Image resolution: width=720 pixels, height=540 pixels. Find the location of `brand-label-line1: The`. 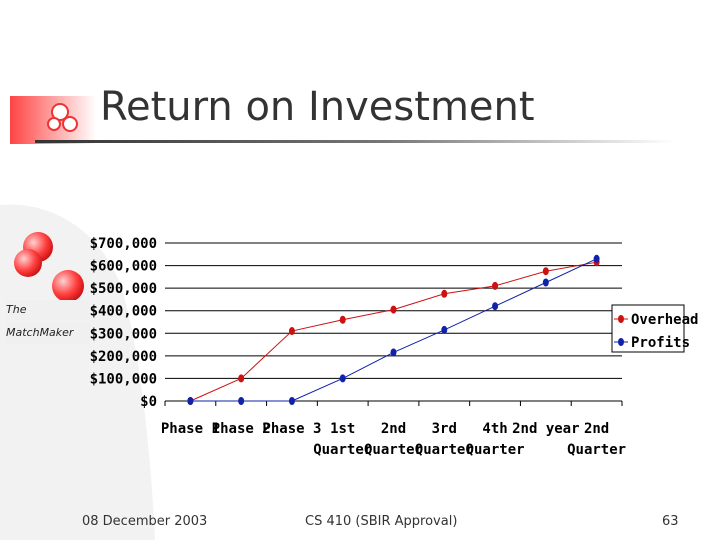

brand-label-line1: The is located at coordinates (48, 310).